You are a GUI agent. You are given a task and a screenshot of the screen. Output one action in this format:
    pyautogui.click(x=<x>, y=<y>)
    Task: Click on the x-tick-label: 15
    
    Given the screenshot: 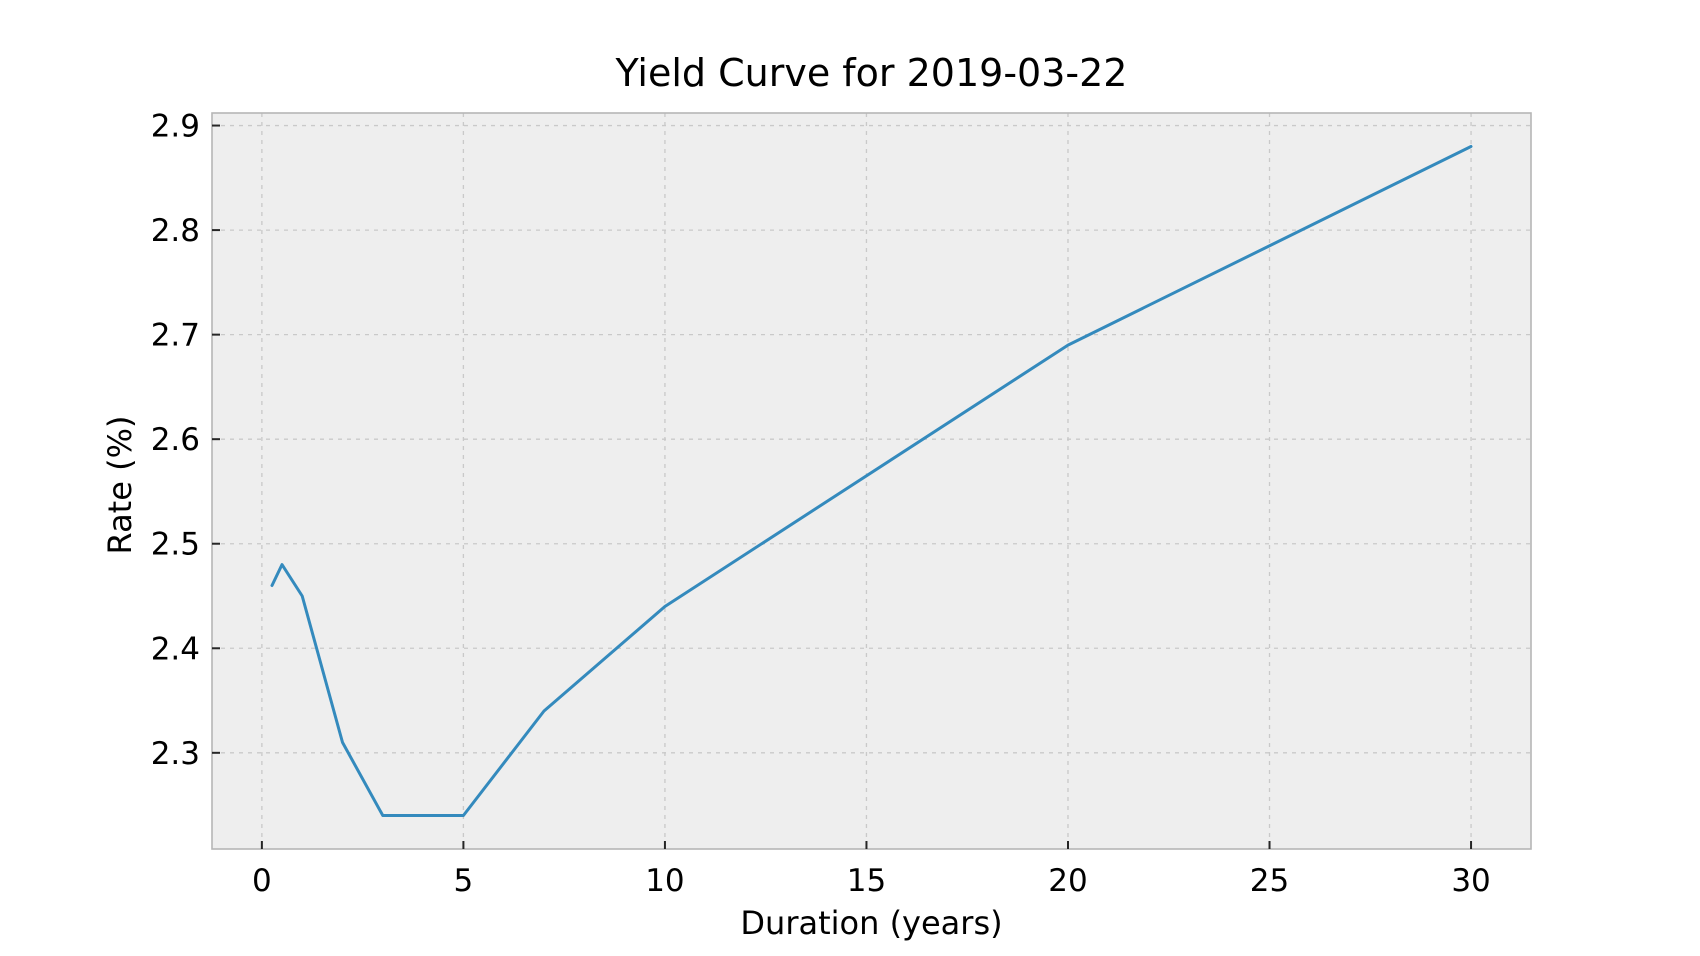 What is the action you would take?
    pyautogui.click(x=866, y=881)
    